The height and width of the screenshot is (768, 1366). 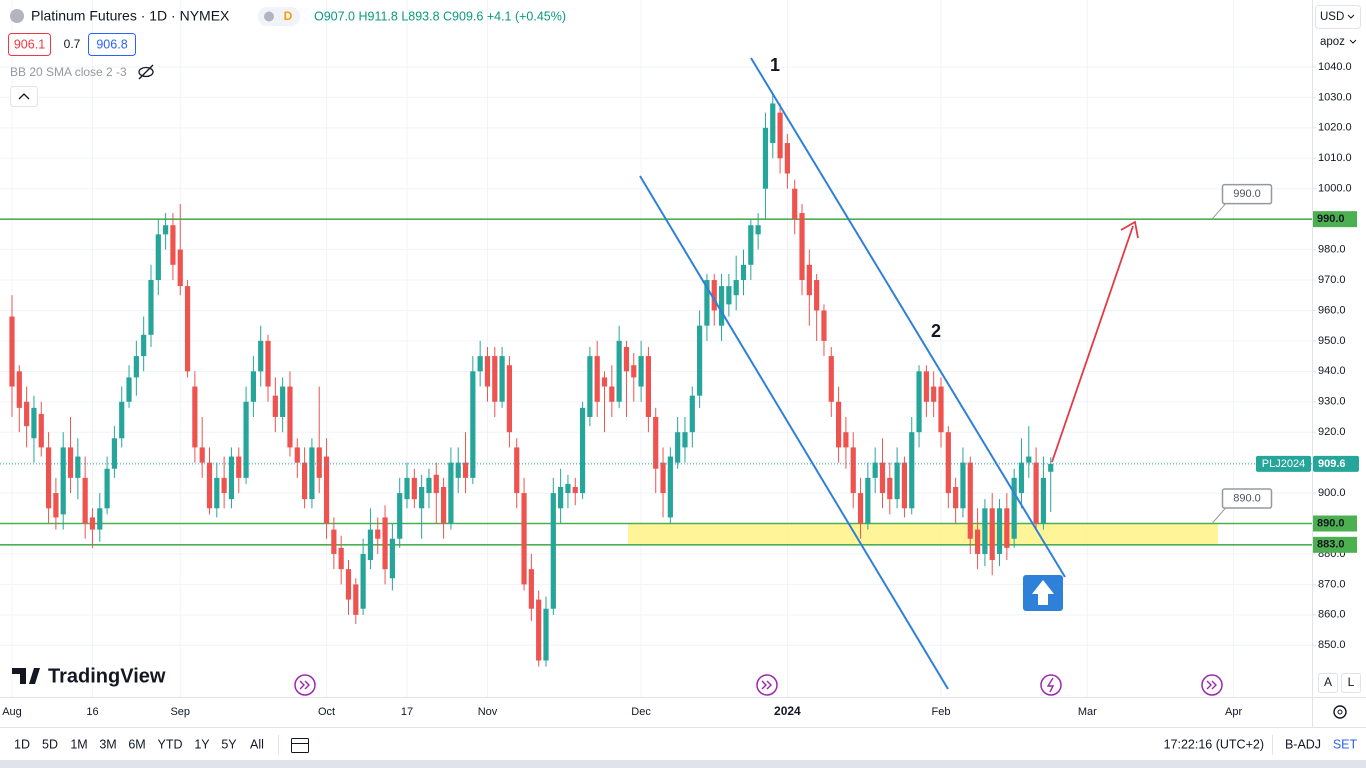 I want to click on callout-box, so click(x=1247, y=498).